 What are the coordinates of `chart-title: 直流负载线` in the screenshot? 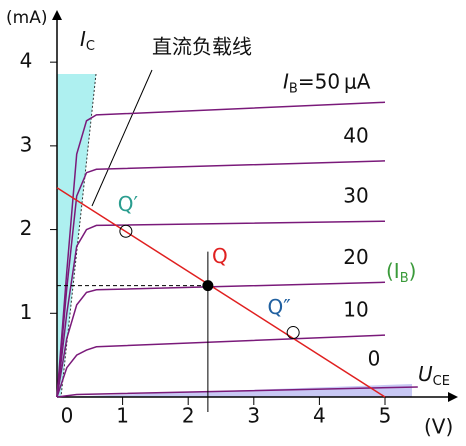 It's located at (202, 47).